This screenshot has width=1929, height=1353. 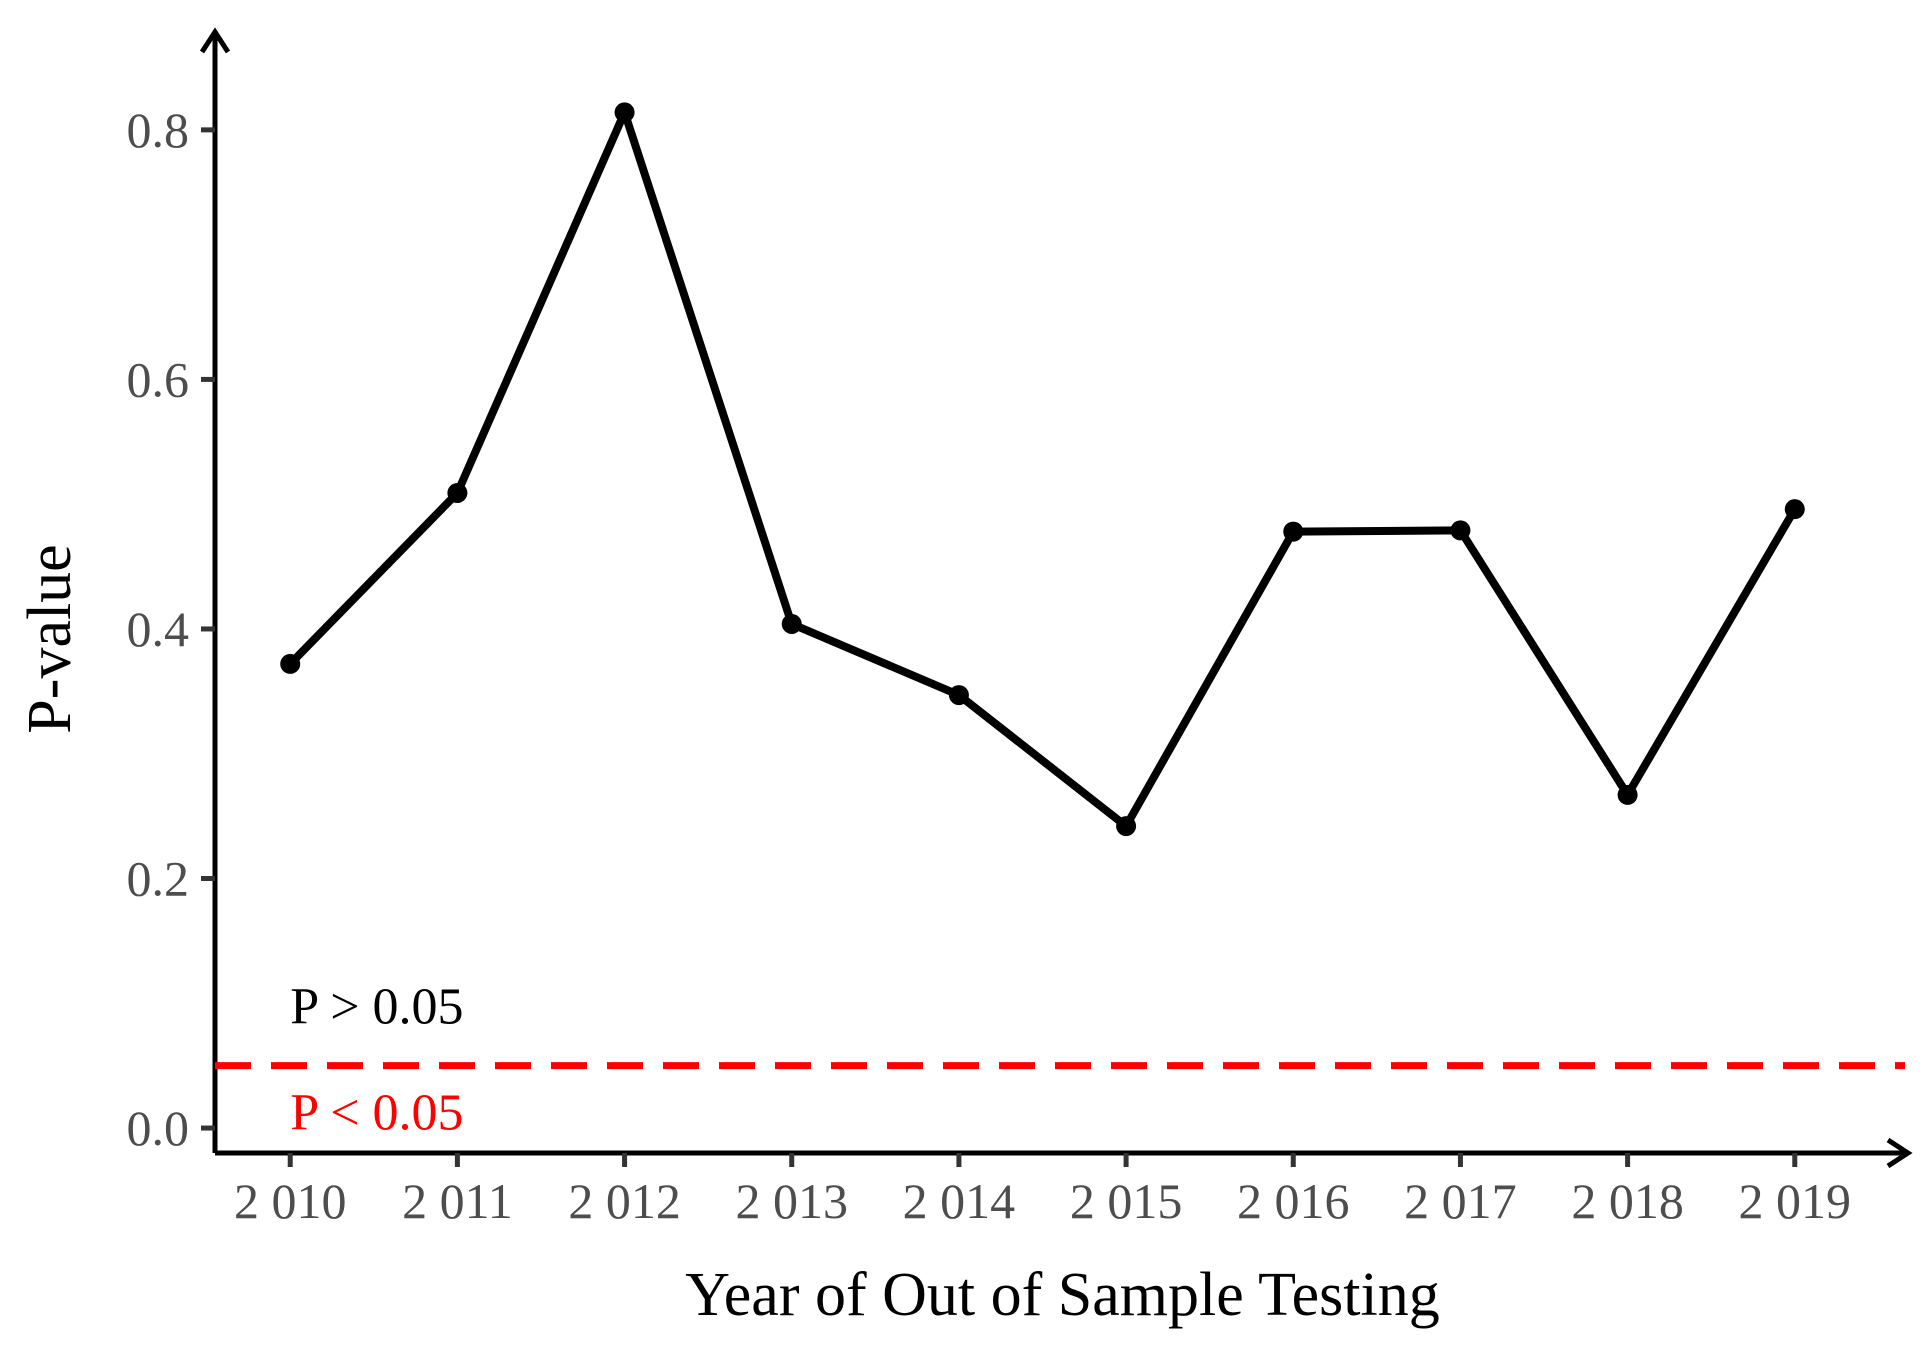 What do you see at coordinates (1899, 1153) in the screenshot?
I see `x-axis-arrow` at bounding box center [1899, 1153].